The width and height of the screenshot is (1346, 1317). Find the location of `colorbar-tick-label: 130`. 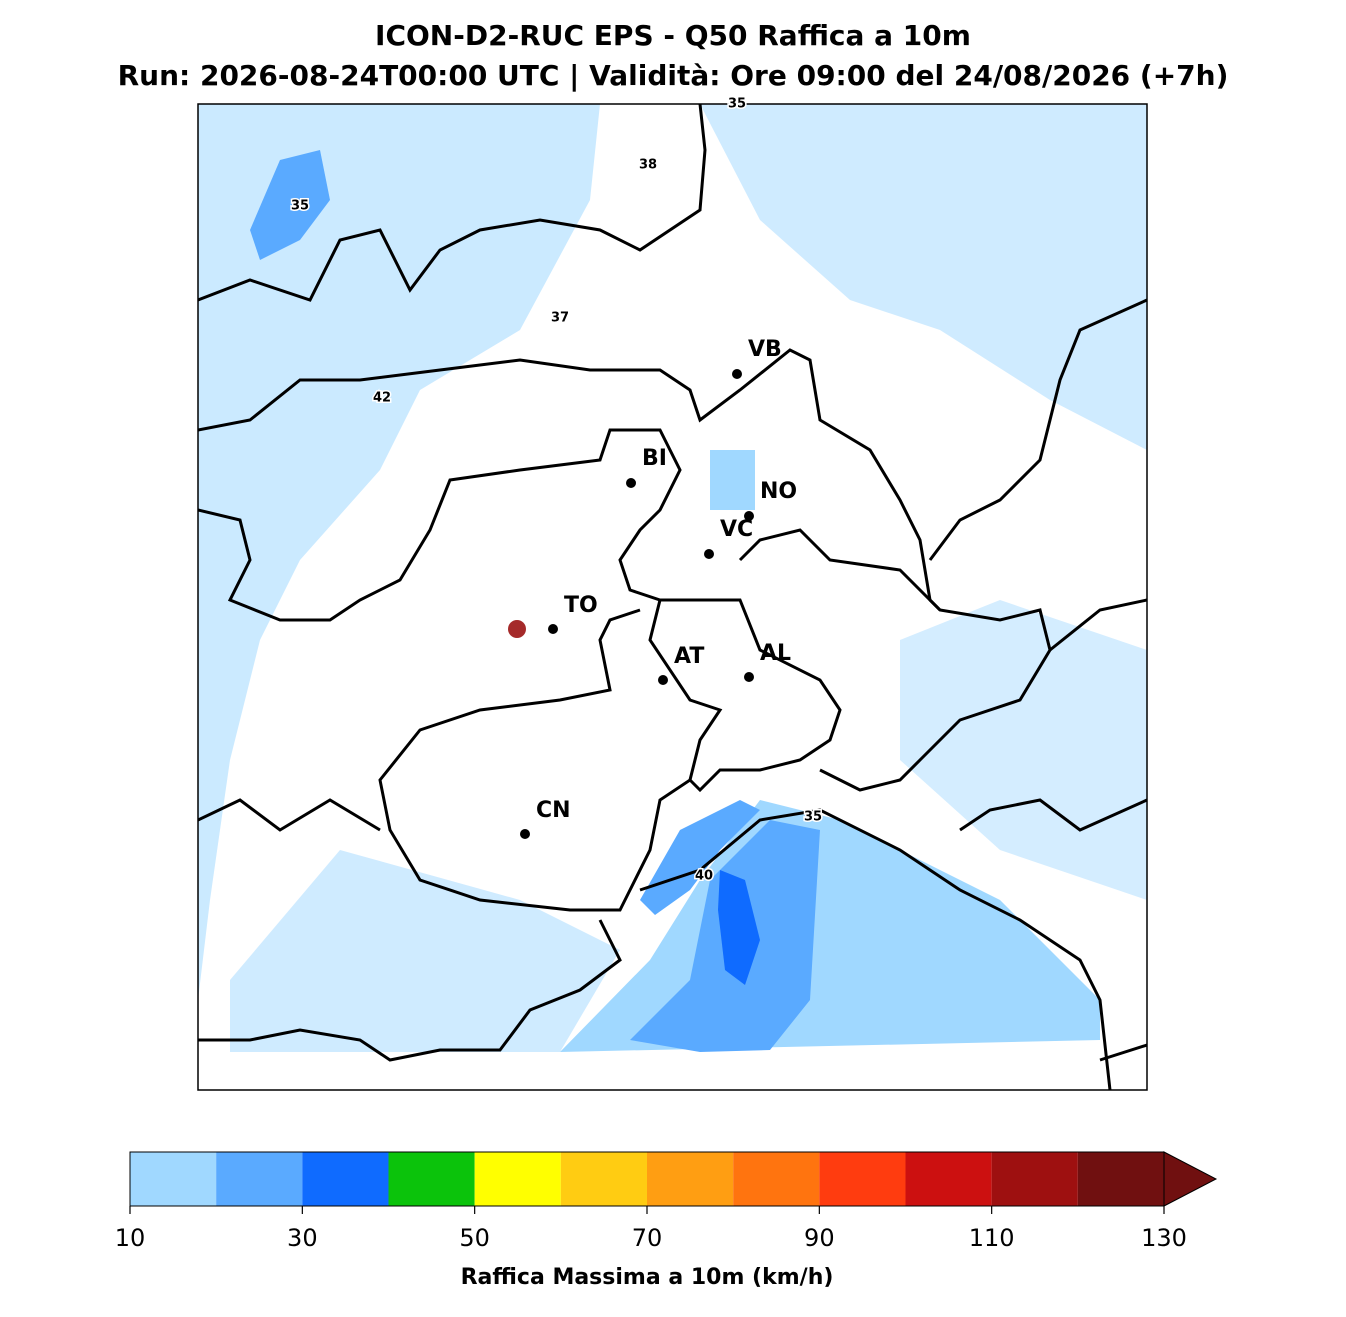

colorbar-tick-label: 130 is located at coordinates (1164, 1238).